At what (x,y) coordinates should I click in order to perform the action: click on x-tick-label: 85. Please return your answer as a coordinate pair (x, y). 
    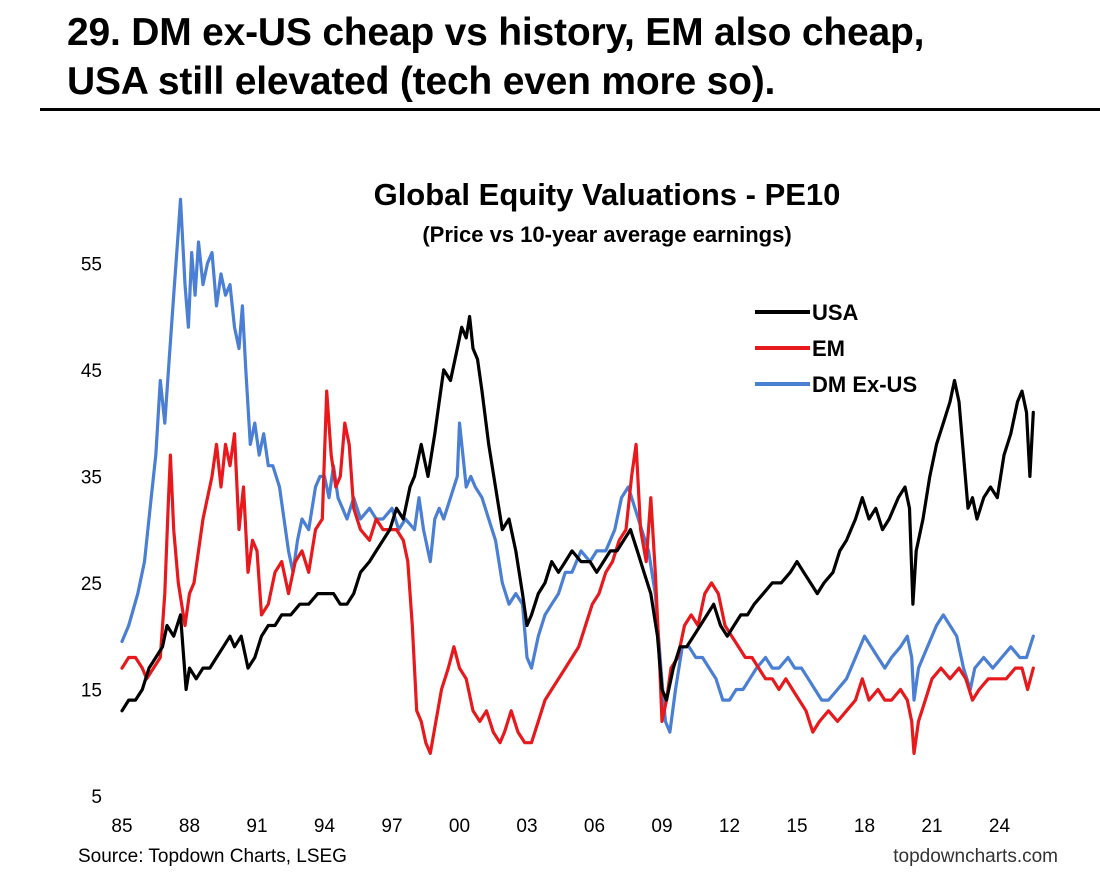
    Looking at the image, I should click on (121, 826).